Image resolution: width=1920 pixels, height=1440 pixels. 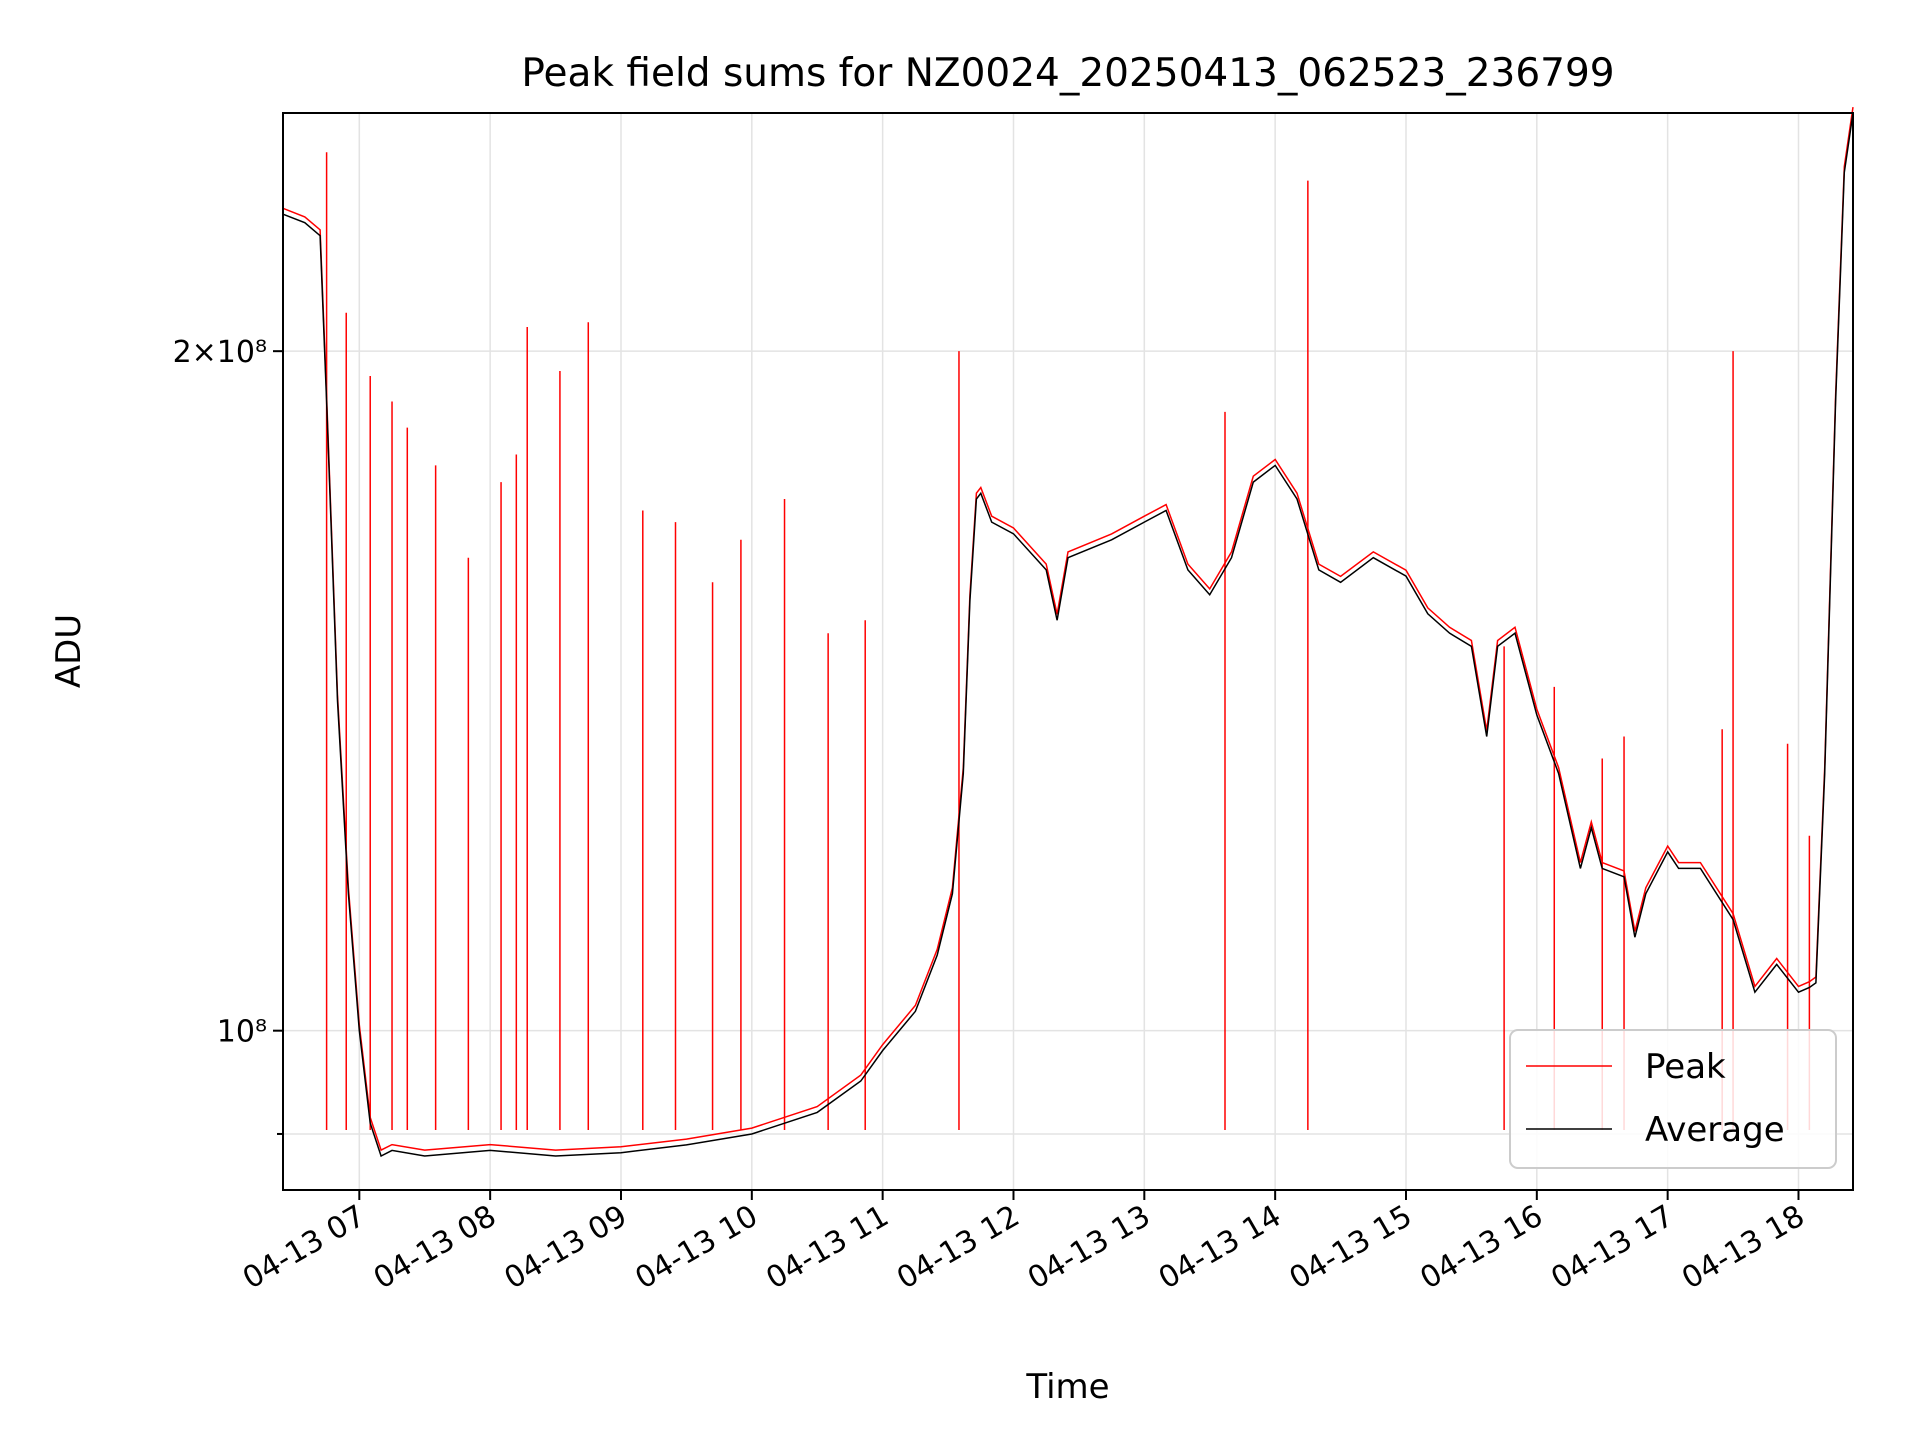 I want to click on legend-label-peak: Peak, so click(x=1685, y=1067).